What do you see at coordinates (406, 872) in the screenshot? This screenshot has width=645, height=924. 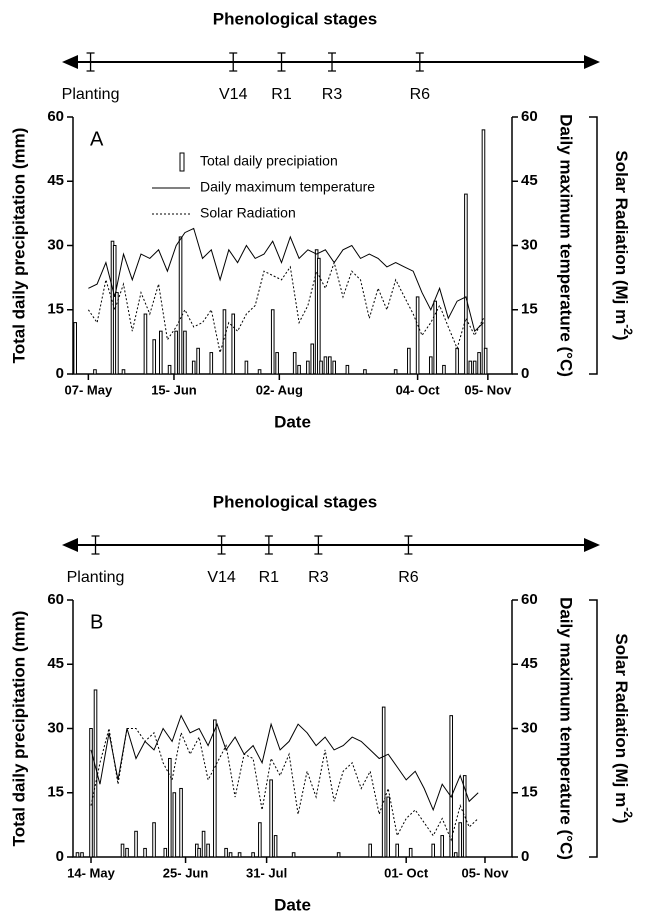 I see `x-tick-label: 01- Oct` at bounding box center [406, 872].